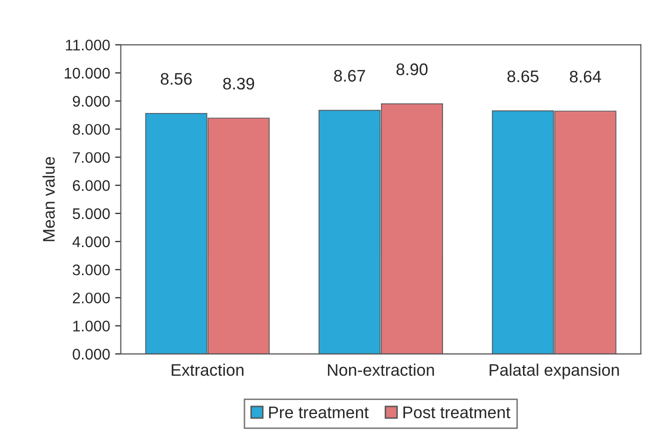  Describe the element at coordinates (456, 412) in the screenshot. I see `legend-label: Post treatment` at that location.